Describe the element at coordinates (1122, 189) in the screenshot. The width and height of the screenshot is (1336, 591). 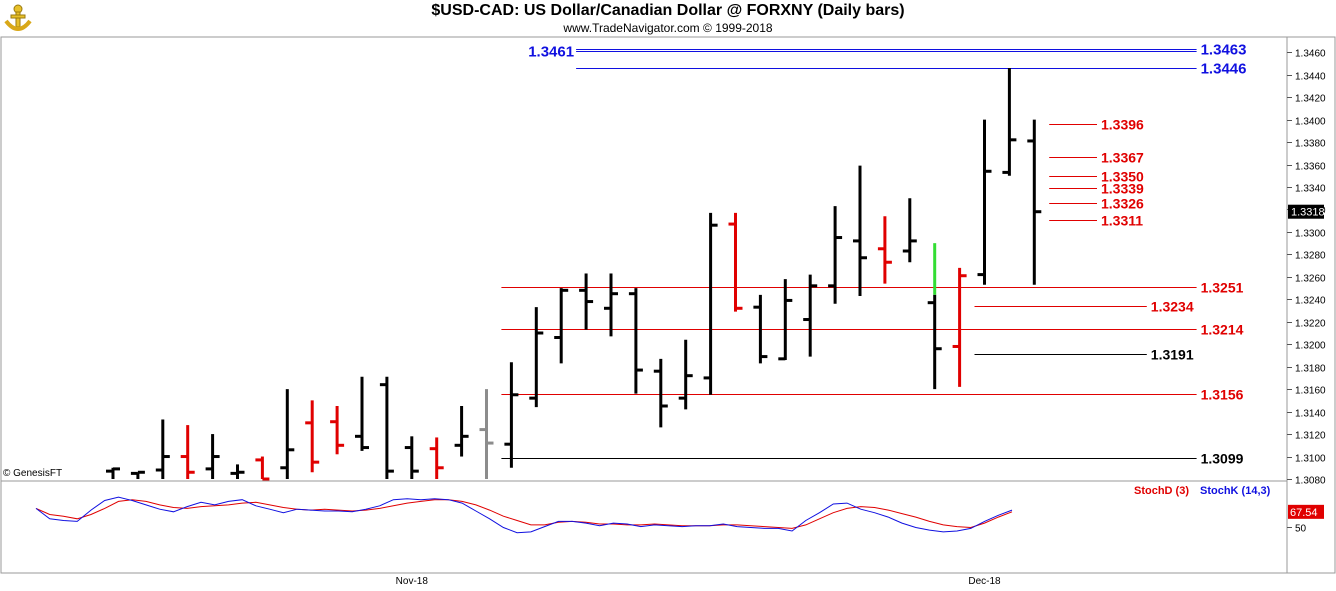
I see `level-label: 1.3339` at that location.